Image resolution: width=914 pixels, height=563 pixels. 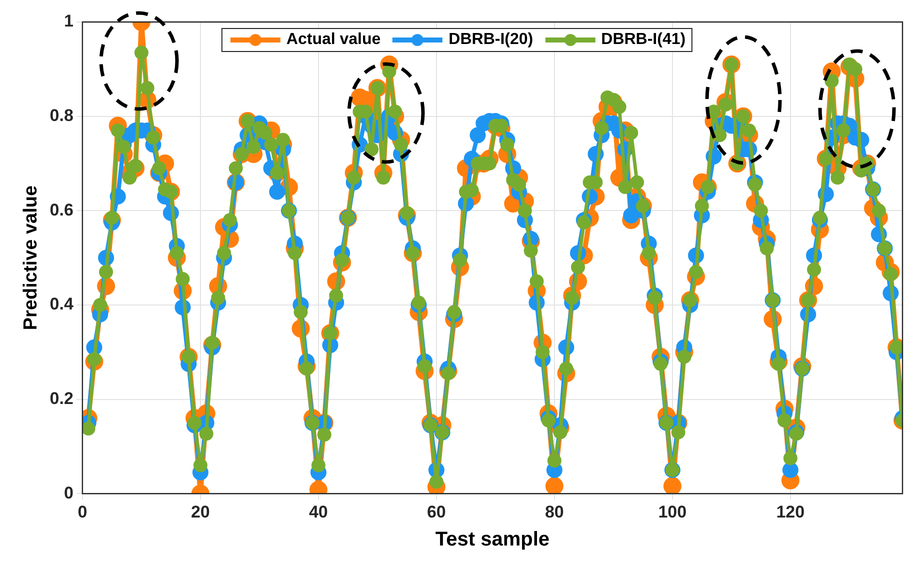 What do you see at coordinates (62, 304) in the screenshot?
I see `y-tick-label: 0.4` at bounding box center [62, 304].